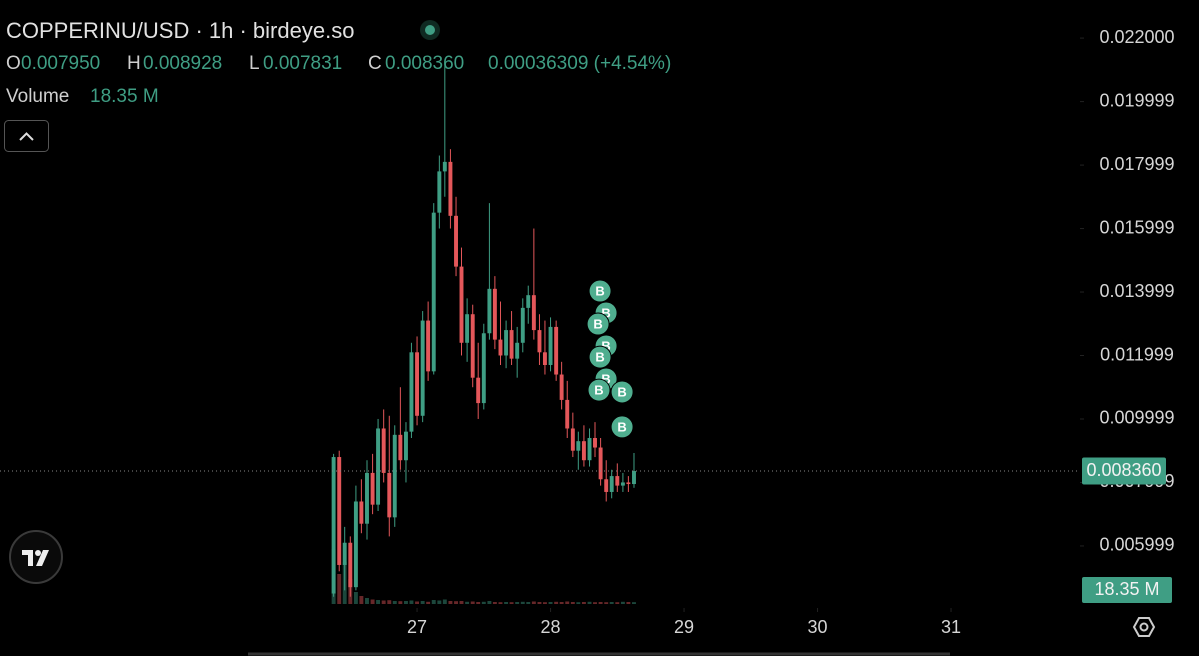 The height and width of the screenshot is (656, 1199). I want to click on y-tick-label: 0.005999, so click(1136, 545).